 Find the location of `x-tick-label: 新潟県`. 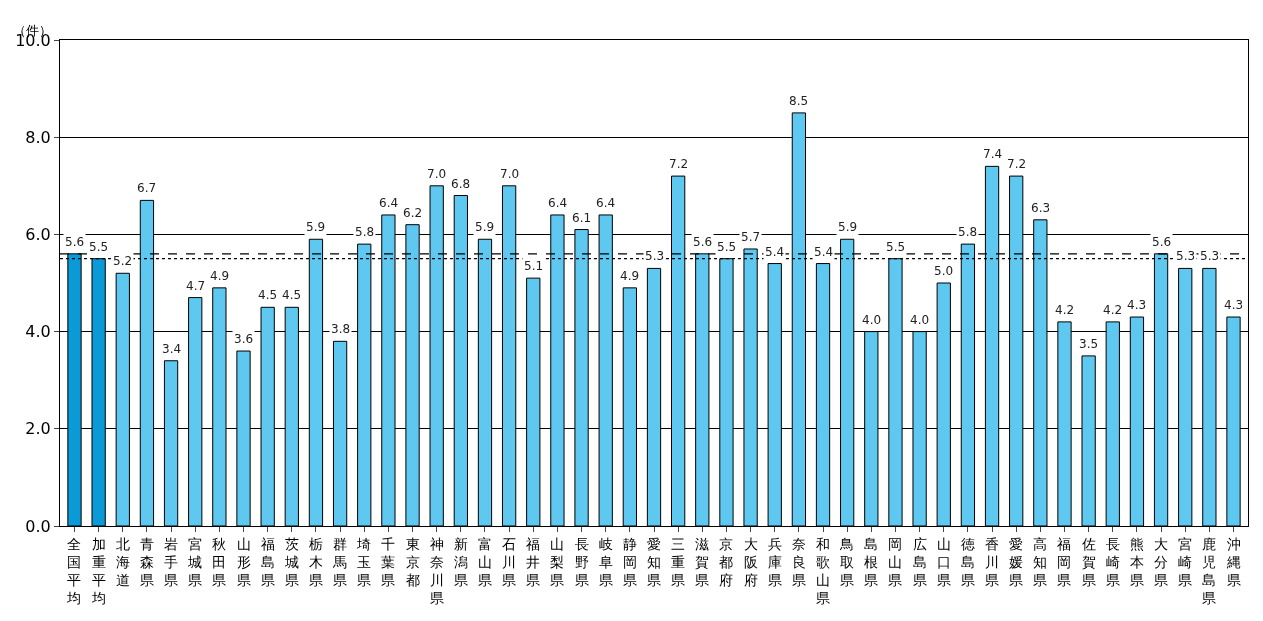

x-tick-label: 新潟県 is located at coordinates (460, 562).